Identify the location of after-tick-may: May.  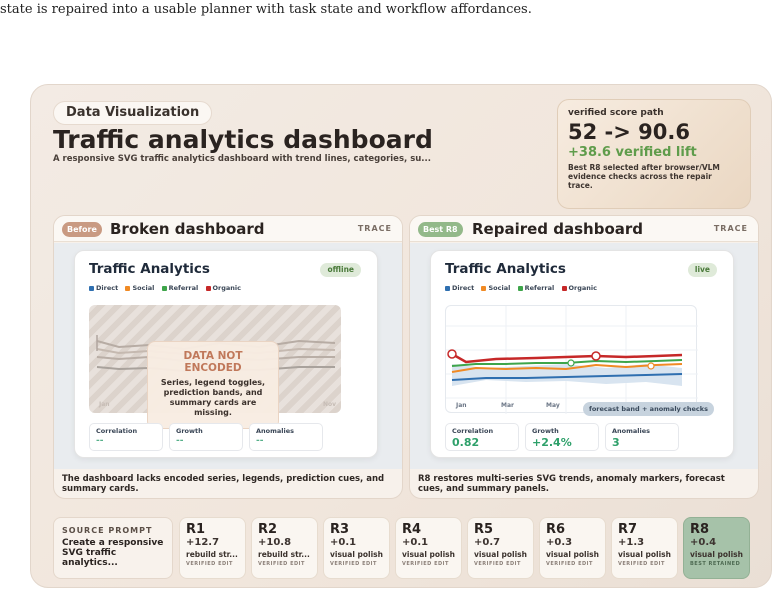
(553, 405).